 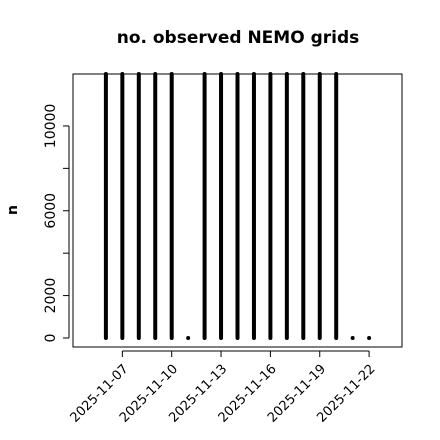 I want to click on y-tick-label: 6000, so click(x=51, y=211).